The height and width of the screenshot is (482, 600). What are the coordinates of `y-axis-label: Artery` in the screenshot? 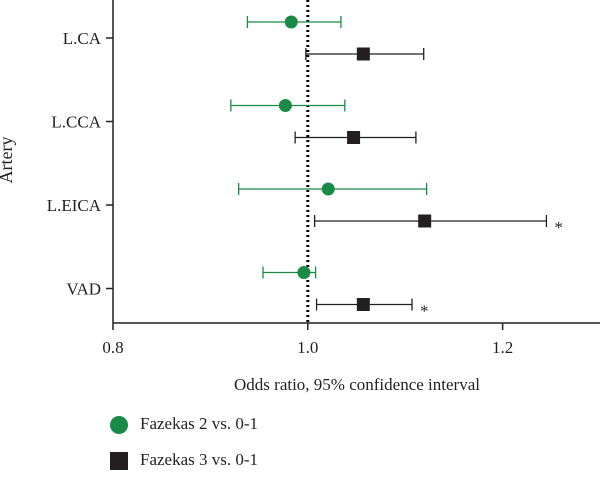 It's located at (8, 160).